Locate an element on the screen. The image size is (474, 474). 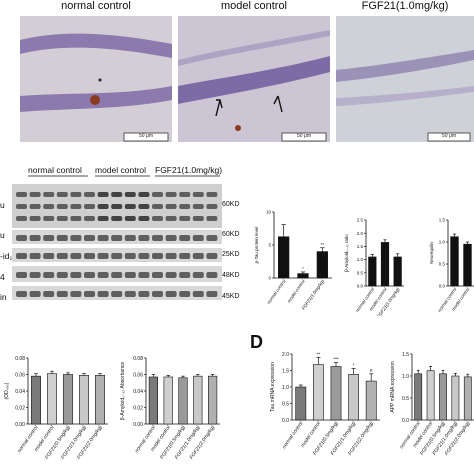
y-tick-label: 2.0 is located at coordinates (285, 355).